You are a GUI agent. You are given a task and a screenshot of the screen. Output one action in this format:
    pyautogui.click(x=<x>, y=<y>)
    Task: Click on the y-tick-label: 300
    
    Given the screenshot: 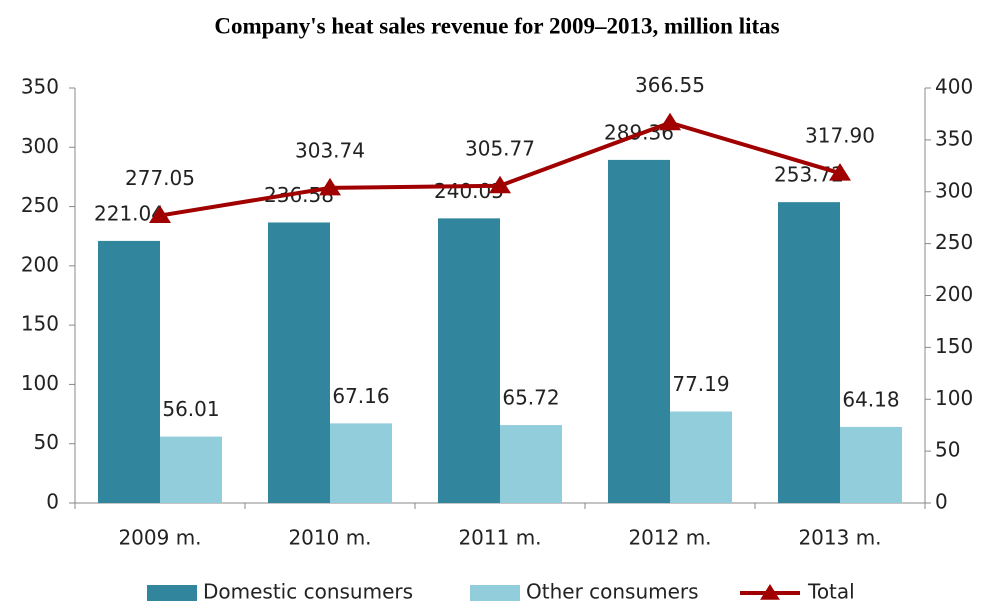 What is the action you would take?
    pyautogui.click(x=40, y=146)
    